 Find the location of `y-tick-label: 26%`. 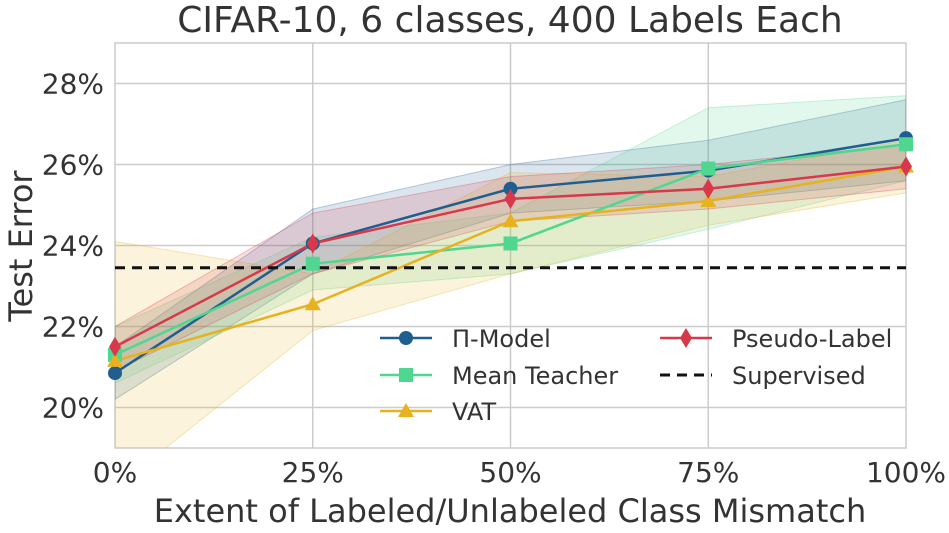

y-tick-label: 26% is located at coordinates (73, 165).